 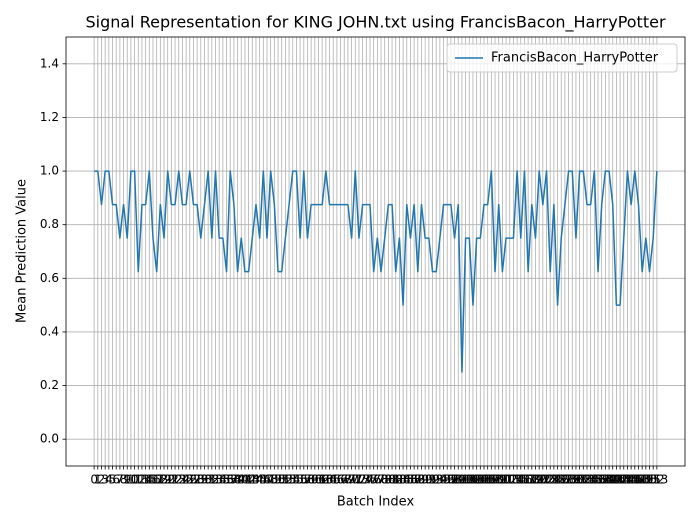 What do you see at coordinates (609, 480) in the screenshot?
I see `x-tick-label: 140` at bounding box center [609, 480].